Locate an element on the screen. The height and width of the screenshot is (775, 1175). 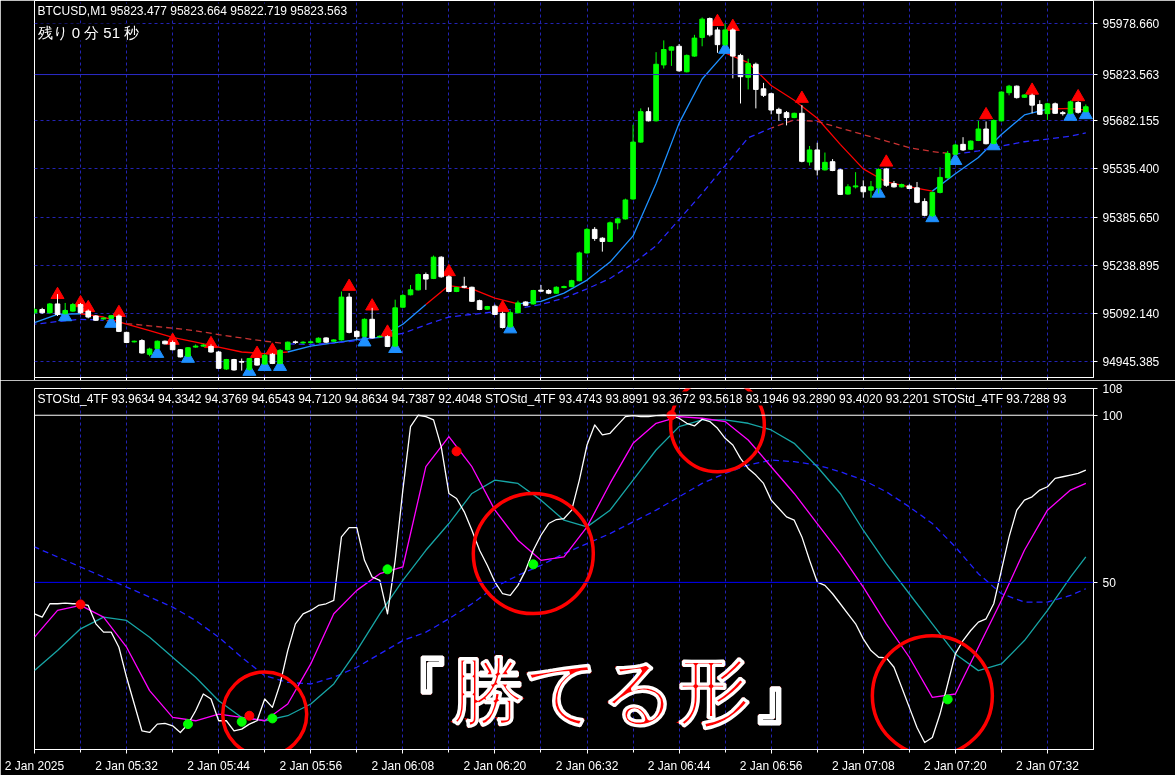
x-tick-label: 2 Jan 06:32 is located at coordinates (587, 765).